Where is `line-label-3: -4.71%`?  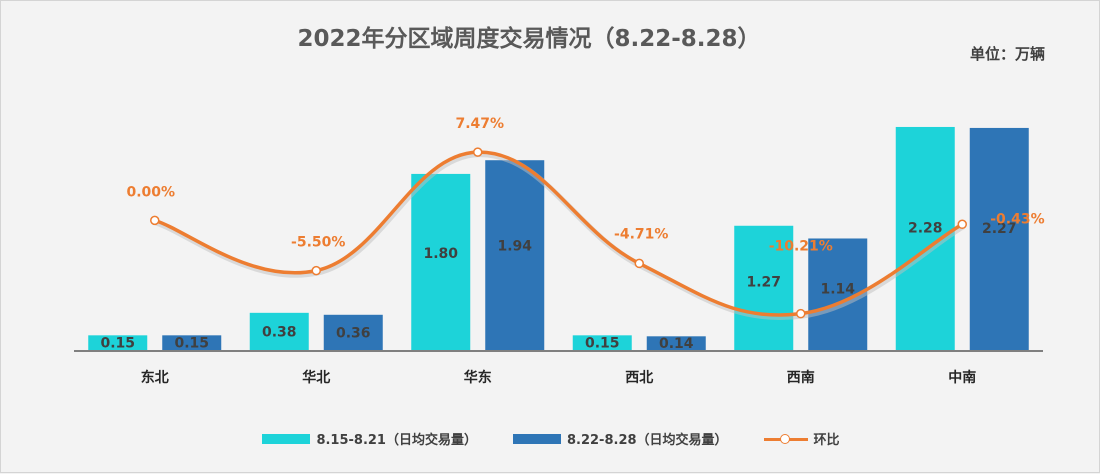 line-label-3: -4.71% is located at coordinates (641, 234).